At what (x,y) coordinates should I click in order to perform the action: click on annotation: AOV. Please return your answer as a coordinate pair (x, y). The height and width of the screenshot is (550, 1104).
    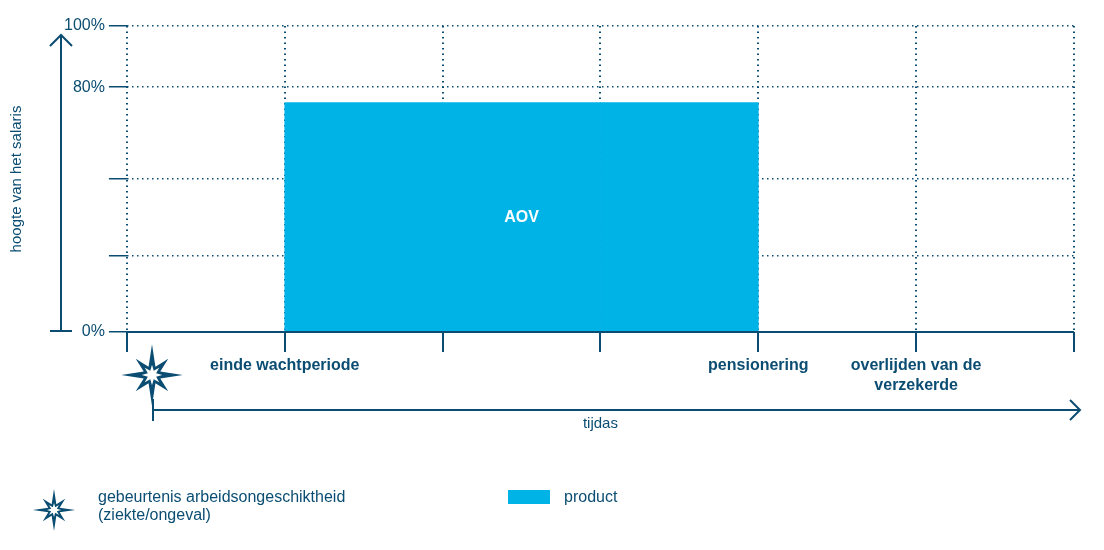
    Looking at the image, I should click on (522, 216).